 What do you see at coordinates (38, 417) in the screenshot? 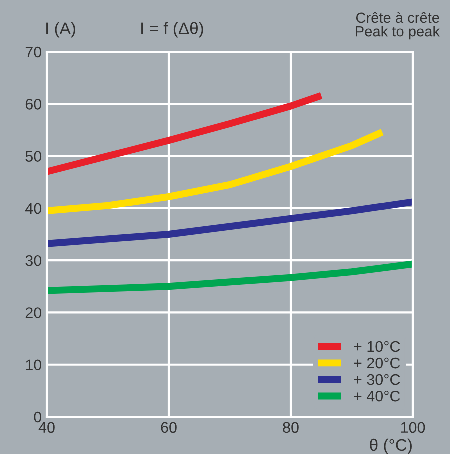
I see `y-tick-label: 0` at bounding box center [38, 417].